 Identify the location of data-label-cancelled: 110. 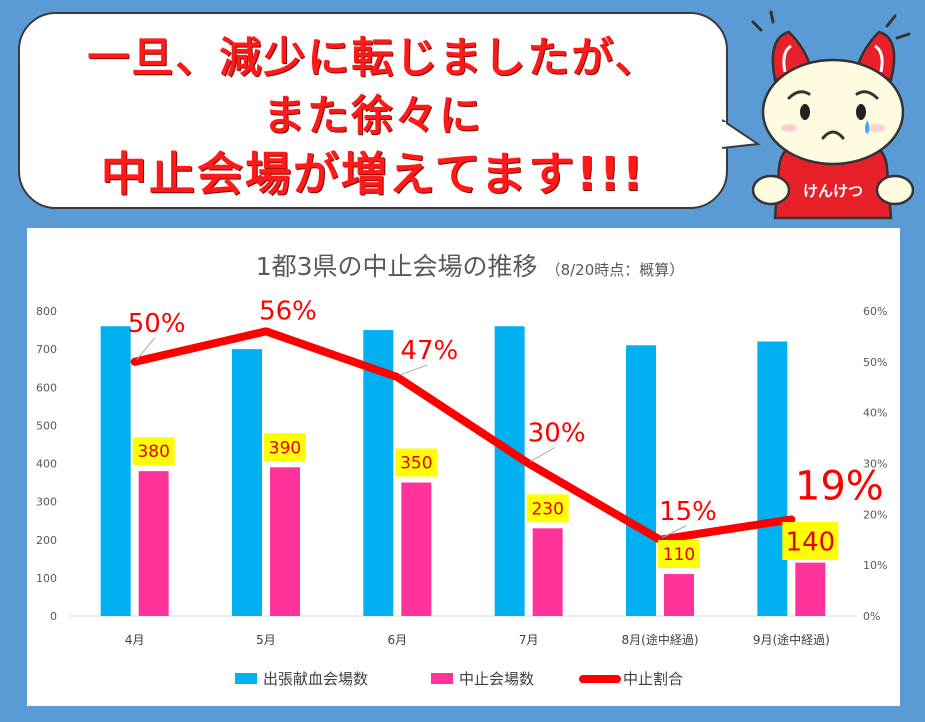
(679, 555).